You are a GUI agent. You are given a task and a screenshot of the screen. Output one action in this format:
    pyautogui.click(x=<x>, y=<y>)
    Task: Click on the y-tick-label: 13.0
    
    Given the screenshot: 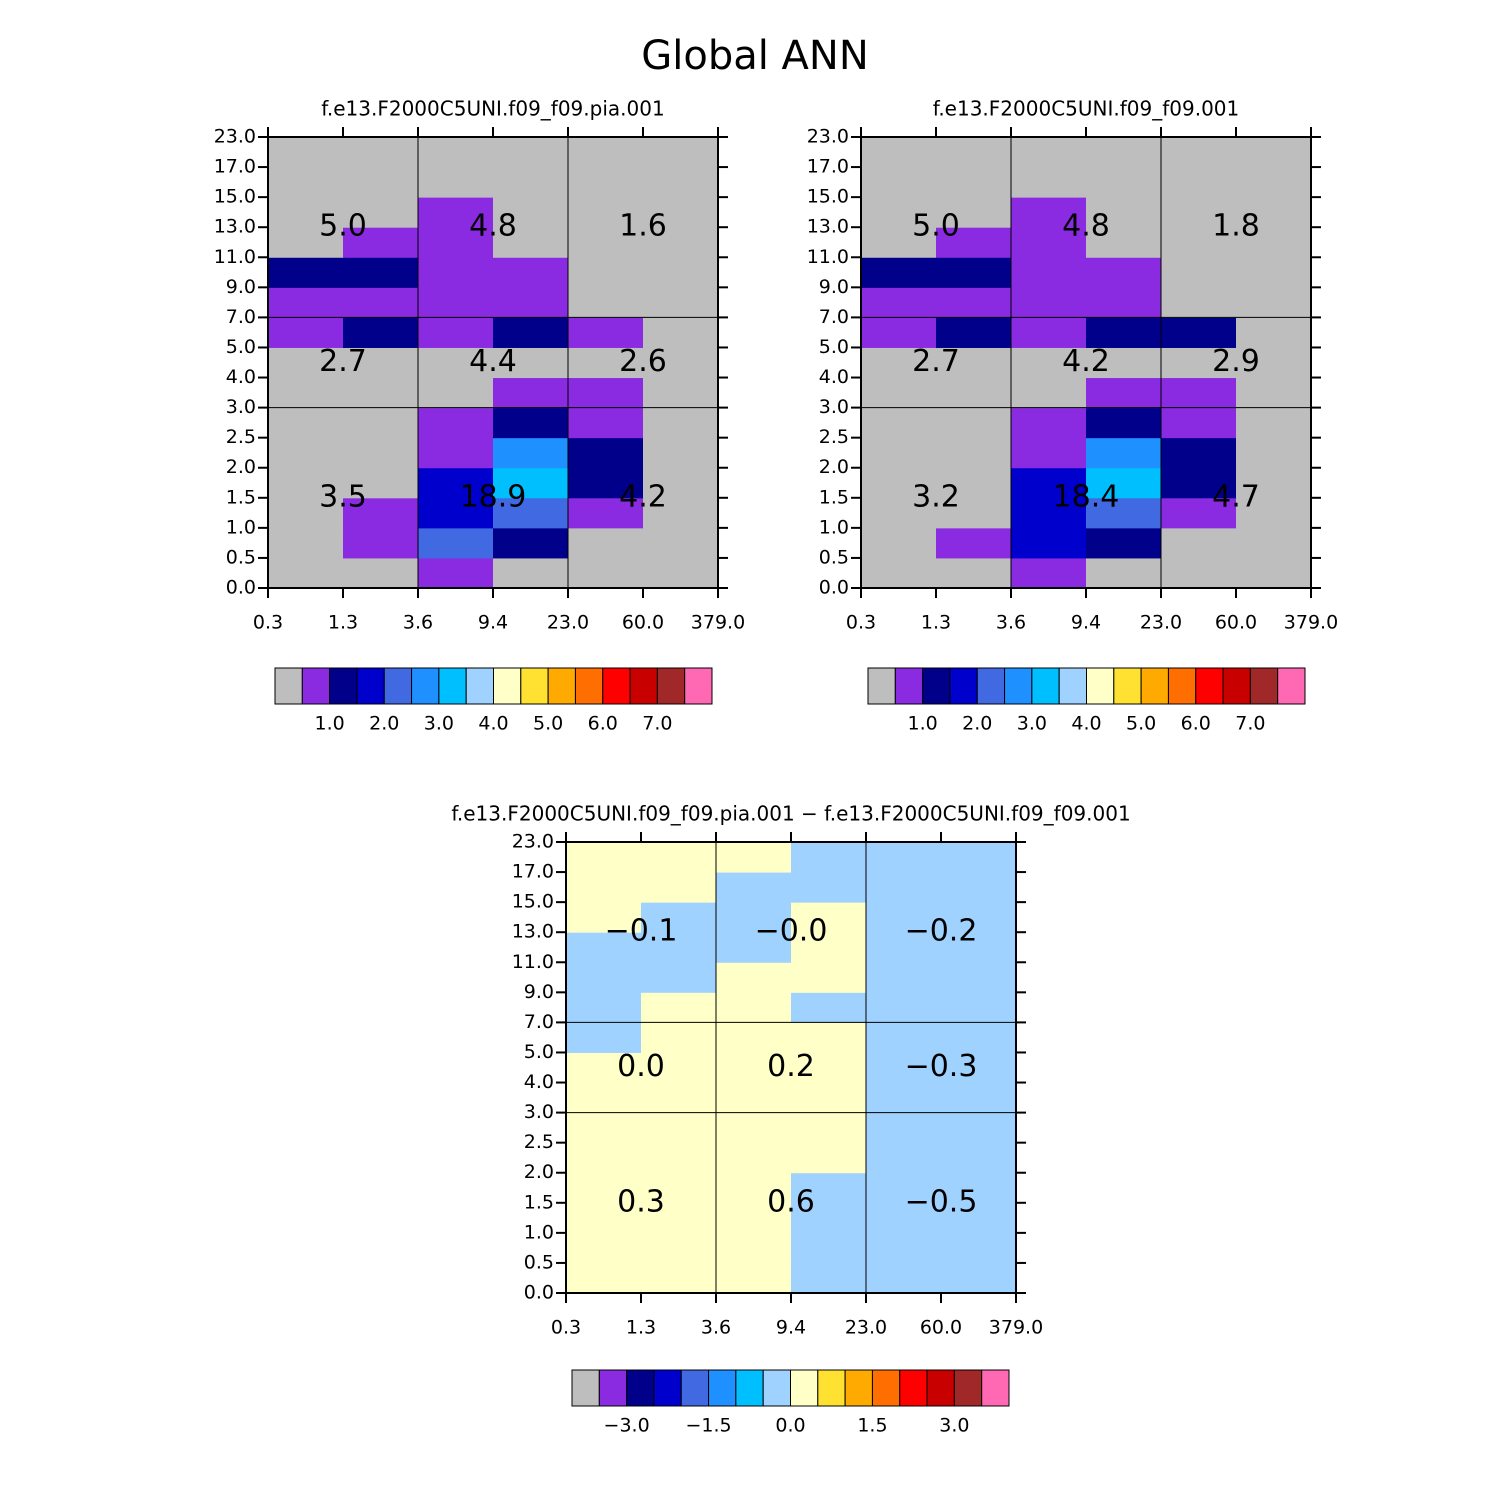 What is the action you would take?
    pyautogui.click(x=533, y=932)
    